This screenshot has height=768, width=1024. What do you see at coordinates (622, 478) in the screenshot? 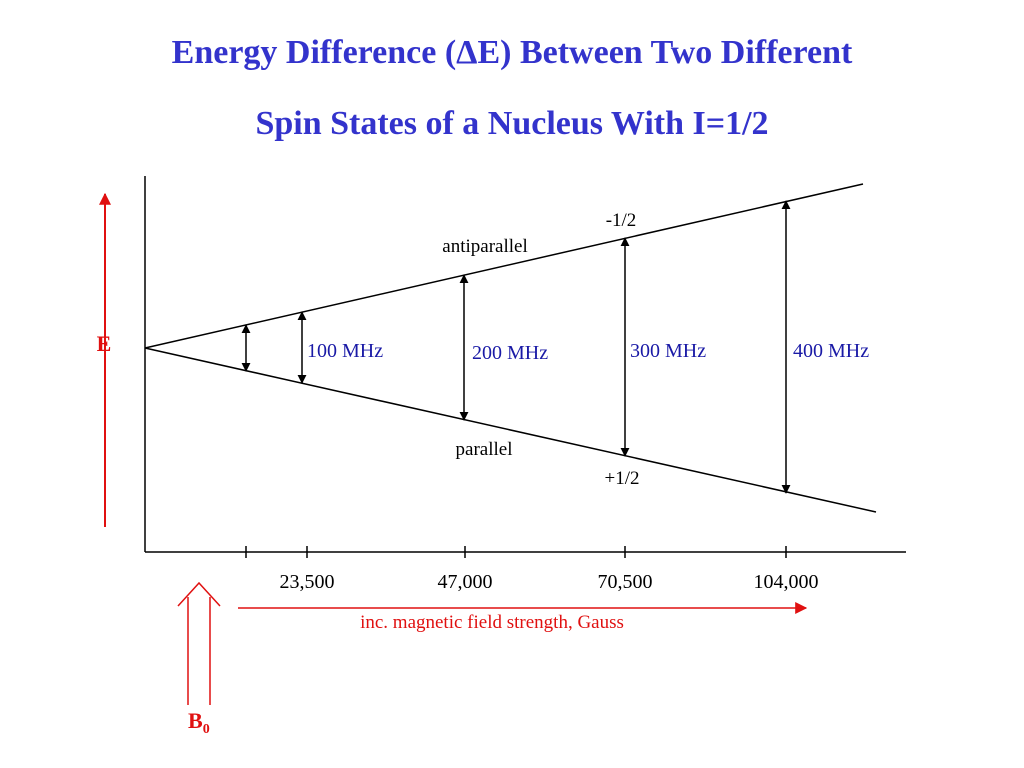
I see `lower-spin-label: +1/2` at bounding box center [622, 478].